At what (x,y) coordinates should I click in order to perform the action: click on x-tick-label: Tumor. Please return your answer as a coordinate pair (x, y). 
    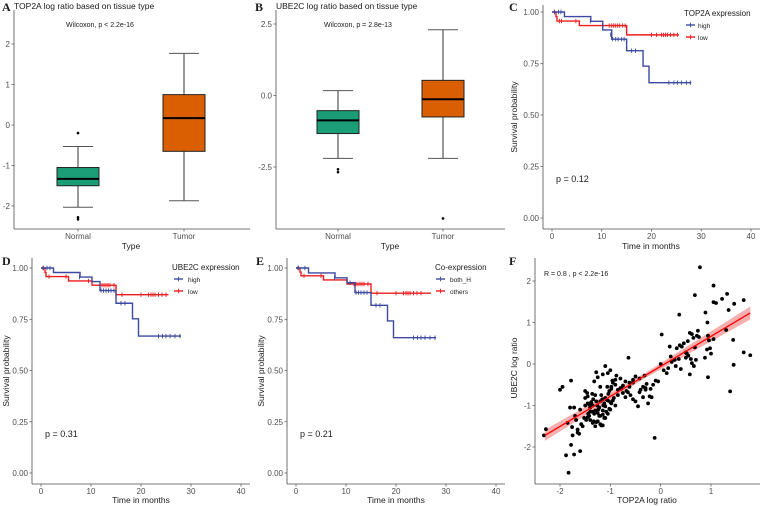
    Looking at the image, I should click on (443, 236).